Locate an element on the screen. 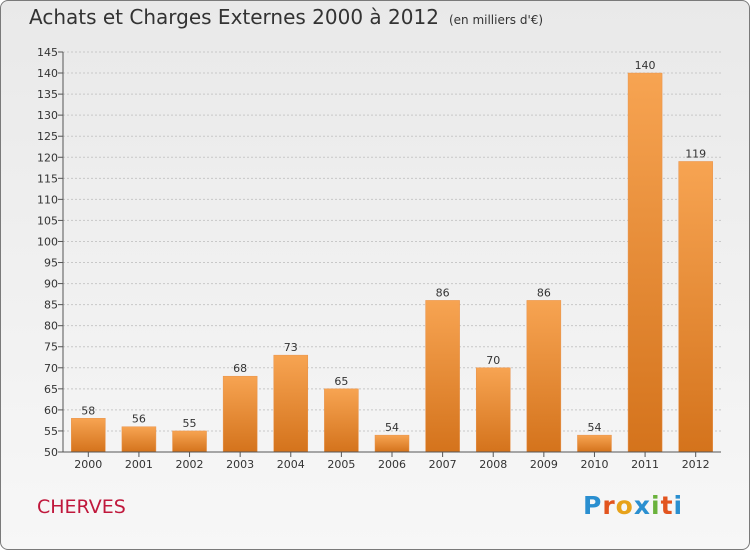 This screenshot has width=750, height=550. y-tick-label: 125 is located at coordinates (47, 136).